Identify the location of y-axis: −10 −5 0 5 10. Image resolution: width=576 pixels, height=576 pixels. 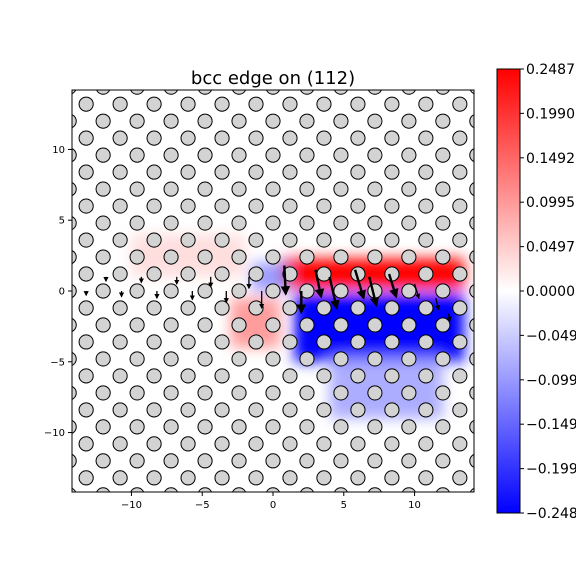
(58, 292).